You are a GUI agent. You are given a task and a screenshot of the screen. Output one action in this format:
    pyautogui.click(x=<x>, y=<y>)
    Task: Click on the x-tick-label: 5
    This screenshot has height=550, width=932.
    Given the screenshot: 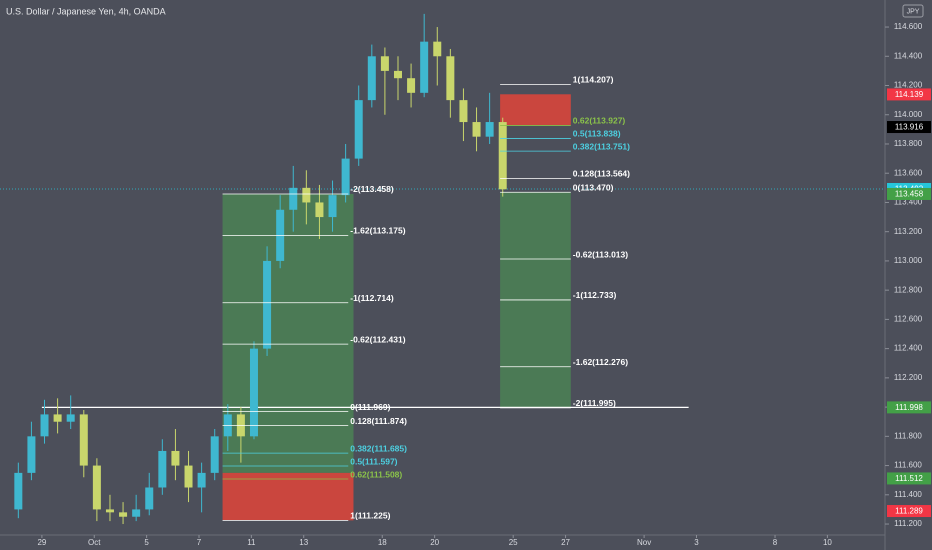 What is the action you would take?
    pyautogui.click(x=146, y=542)
    